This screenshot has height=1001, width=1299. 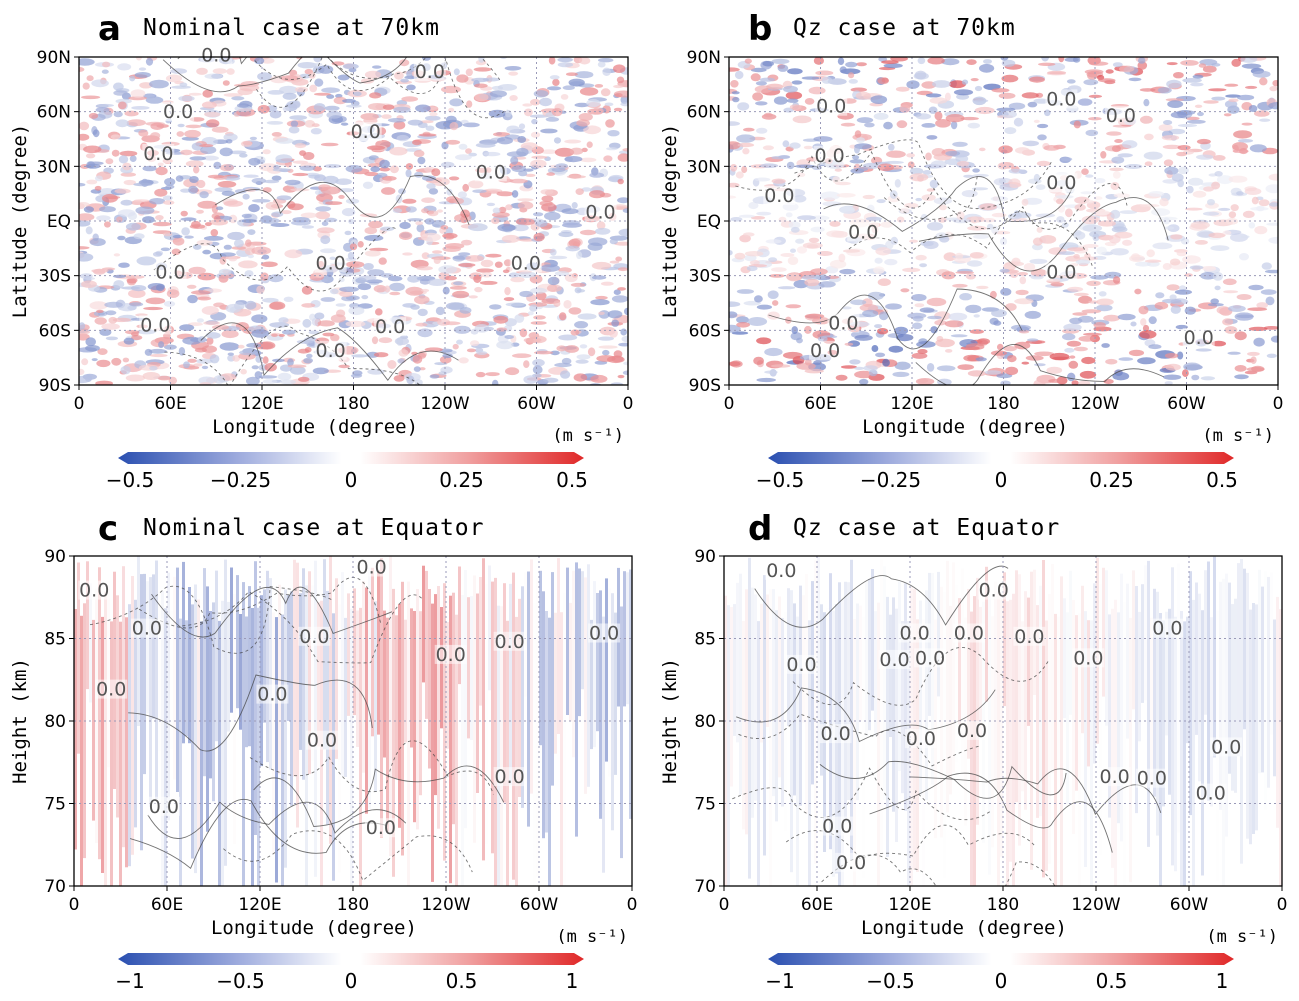 I want to click on y-tick-label: 60S, so click(x=55, y=331).